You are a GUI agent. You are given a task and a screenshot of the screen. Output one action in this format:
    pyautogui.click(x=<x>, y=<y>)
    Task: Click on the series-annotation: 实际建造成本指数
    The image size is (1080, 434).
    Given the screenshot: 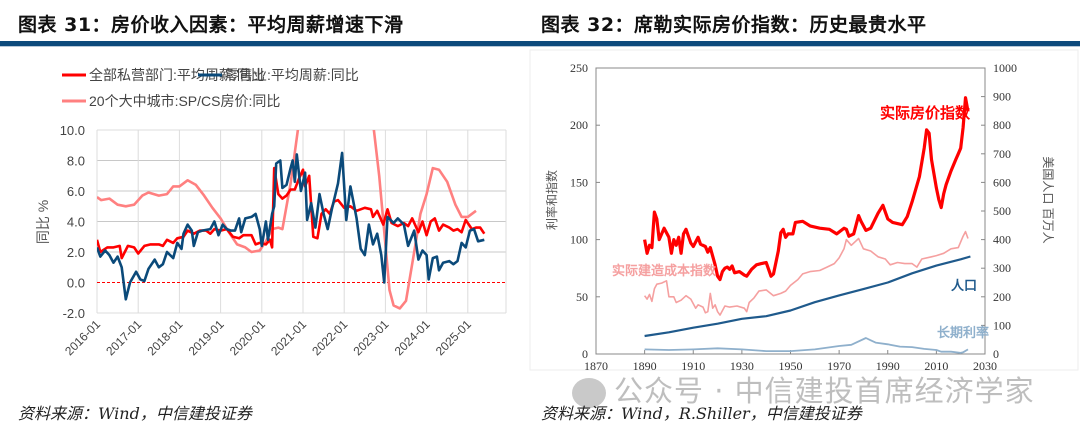 What is the action you would take?
    pyautogui.click(x=664, y=270)
    